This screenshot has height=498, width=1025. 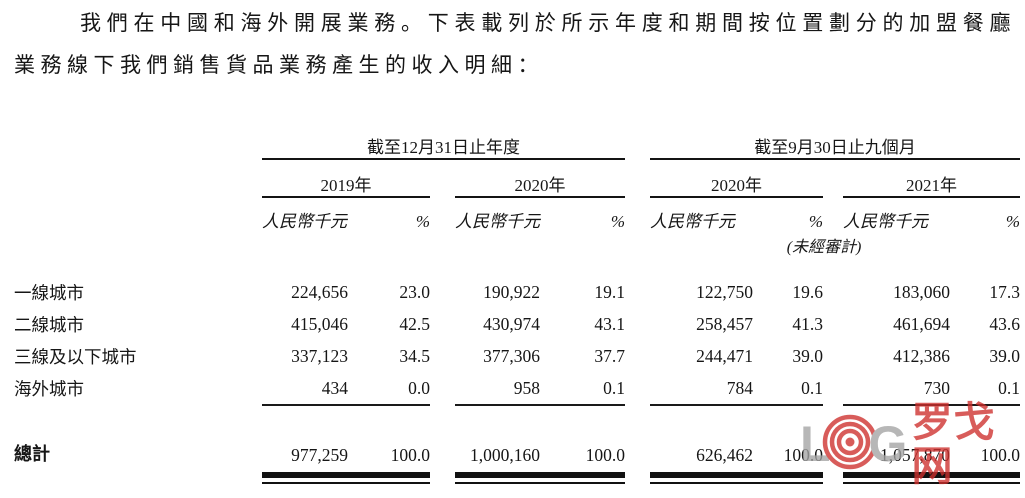 I want to click on cell-value: 23.0, so click(x=414, y=291).